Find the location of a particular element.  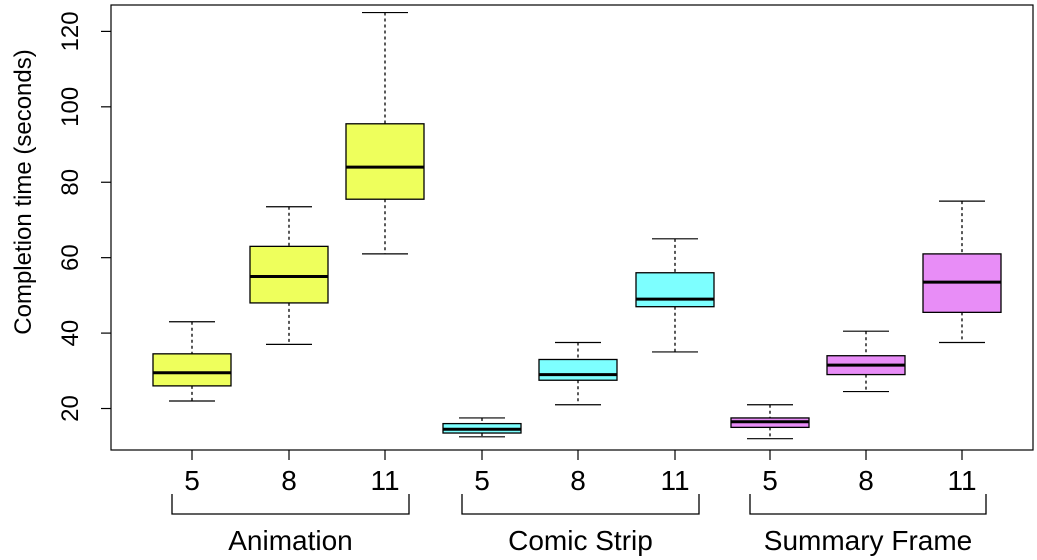

x-tick-label-1-1: 8 is located at coordinates (578, 480).